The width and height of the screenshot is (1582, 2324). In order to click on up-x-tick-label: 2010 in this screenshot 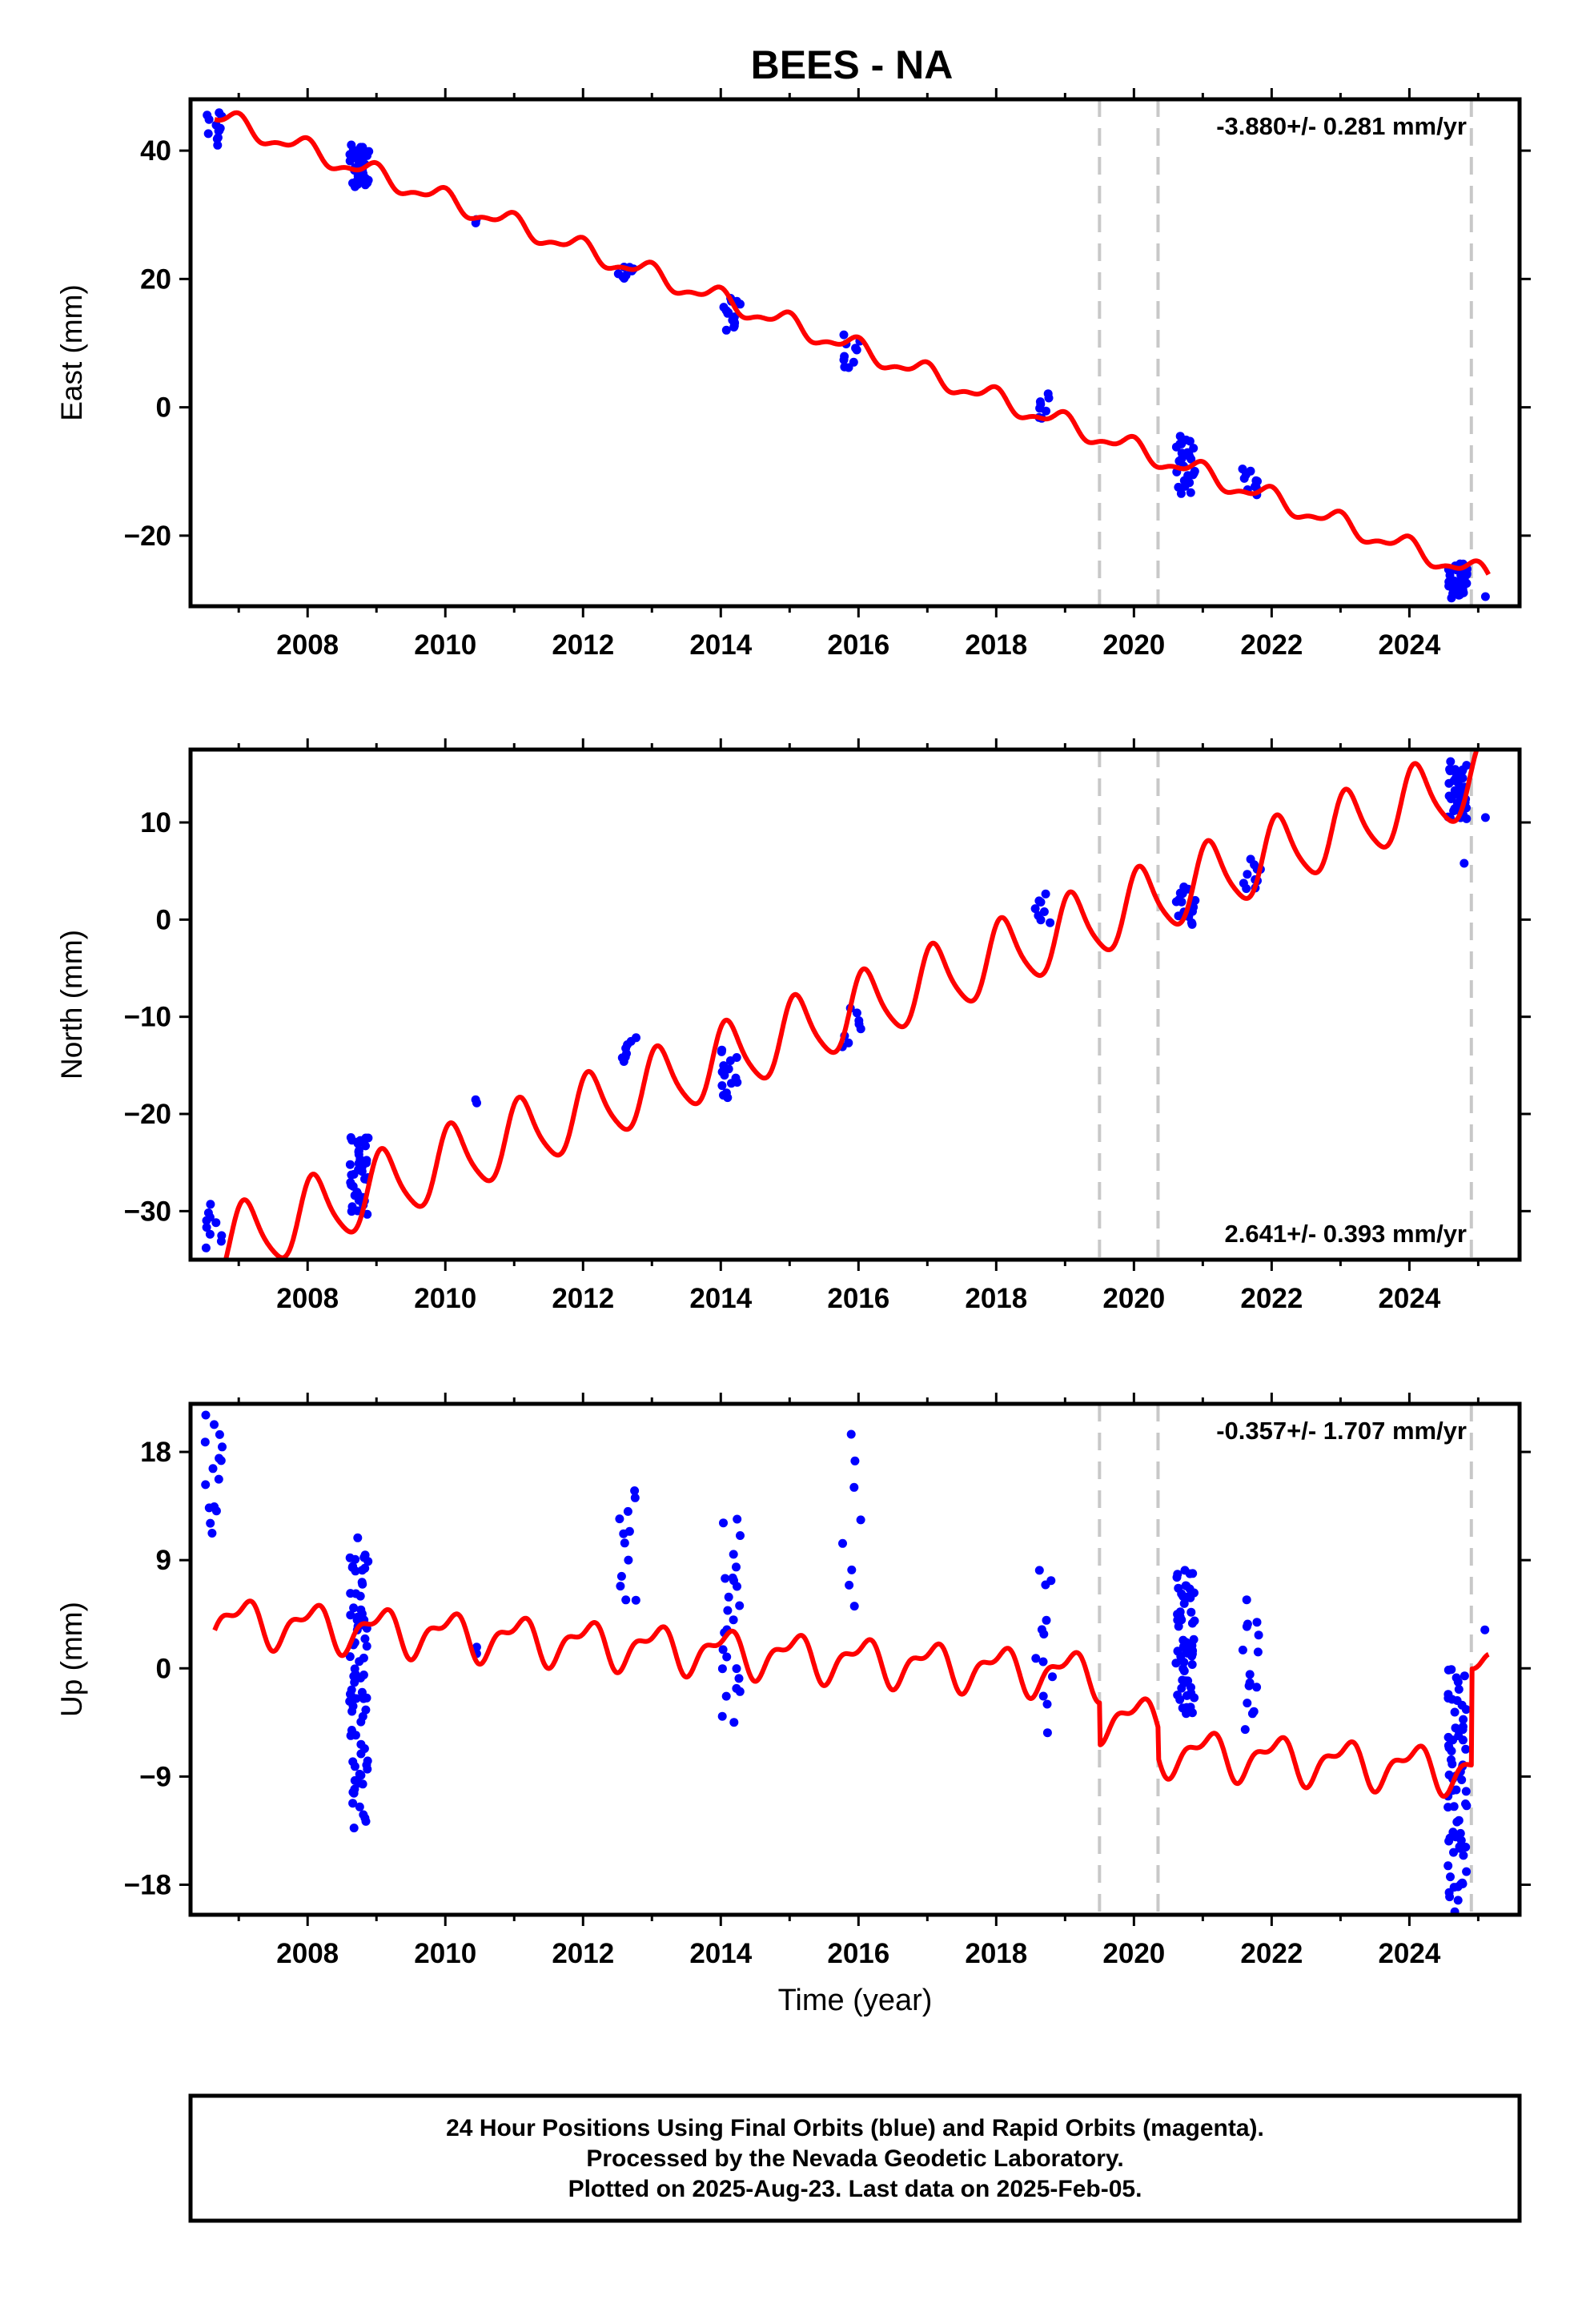, I will do `click(445, 1953)`.